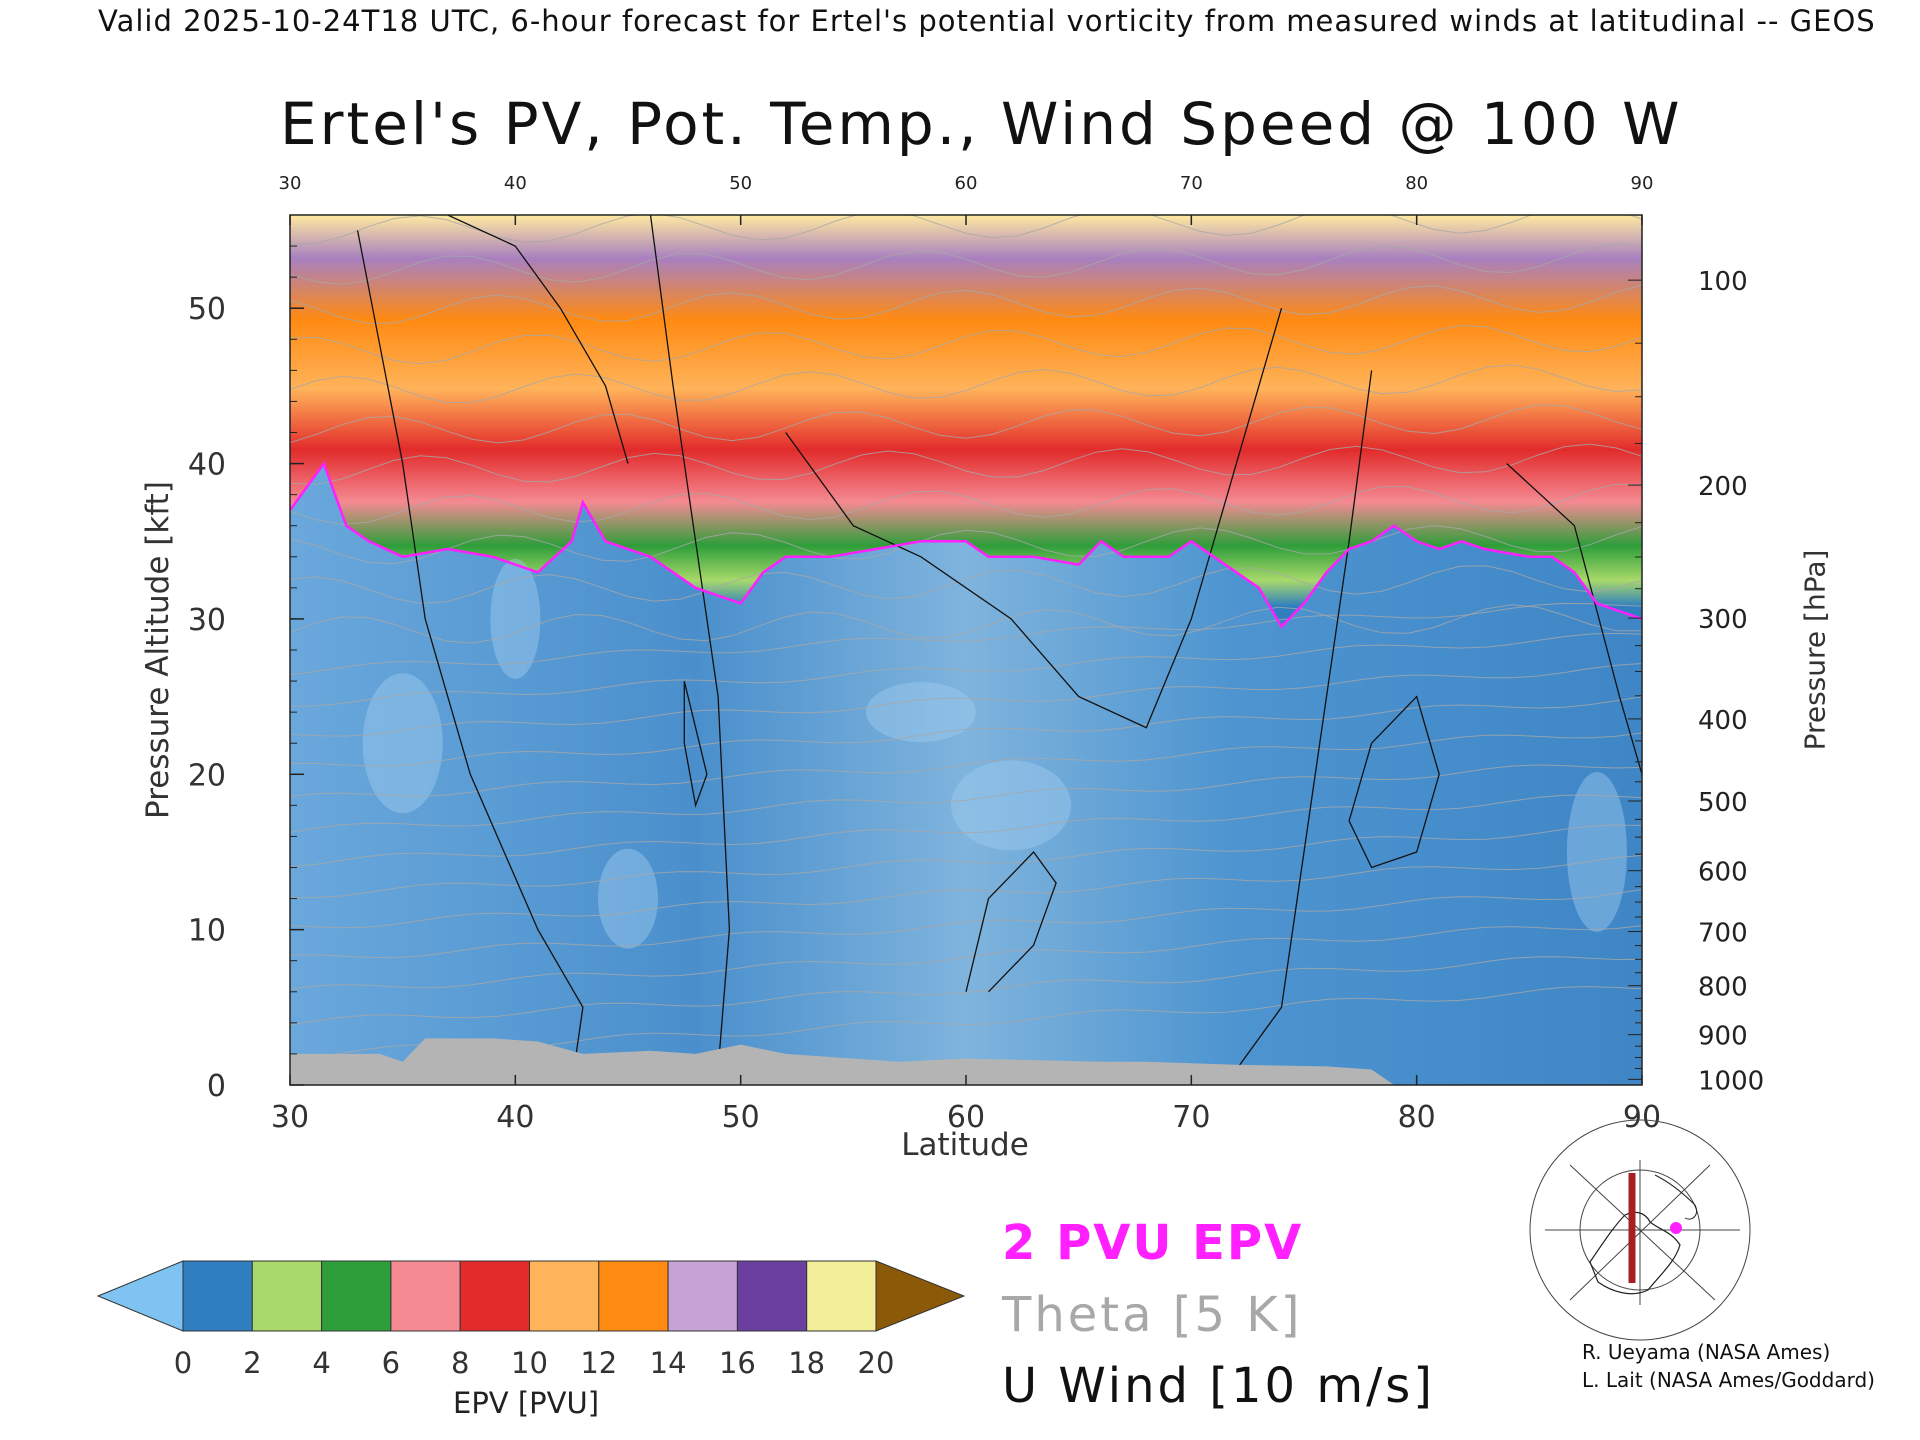 The height and width of the screenshot is (1440, 1920). I want to click on x-tick-label: 70, so click(1191, 1117).